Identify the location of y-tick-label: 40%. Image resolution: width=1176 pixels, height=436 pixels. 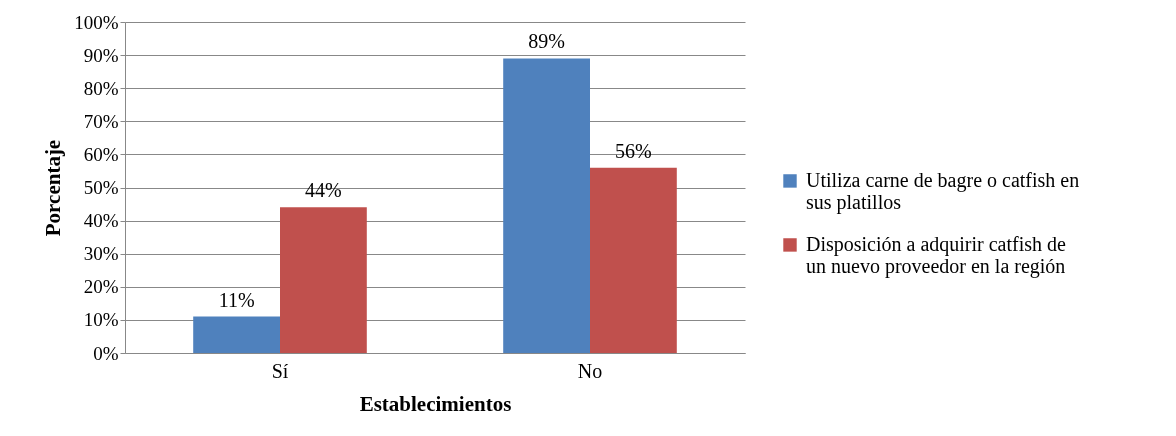
(101, 221).